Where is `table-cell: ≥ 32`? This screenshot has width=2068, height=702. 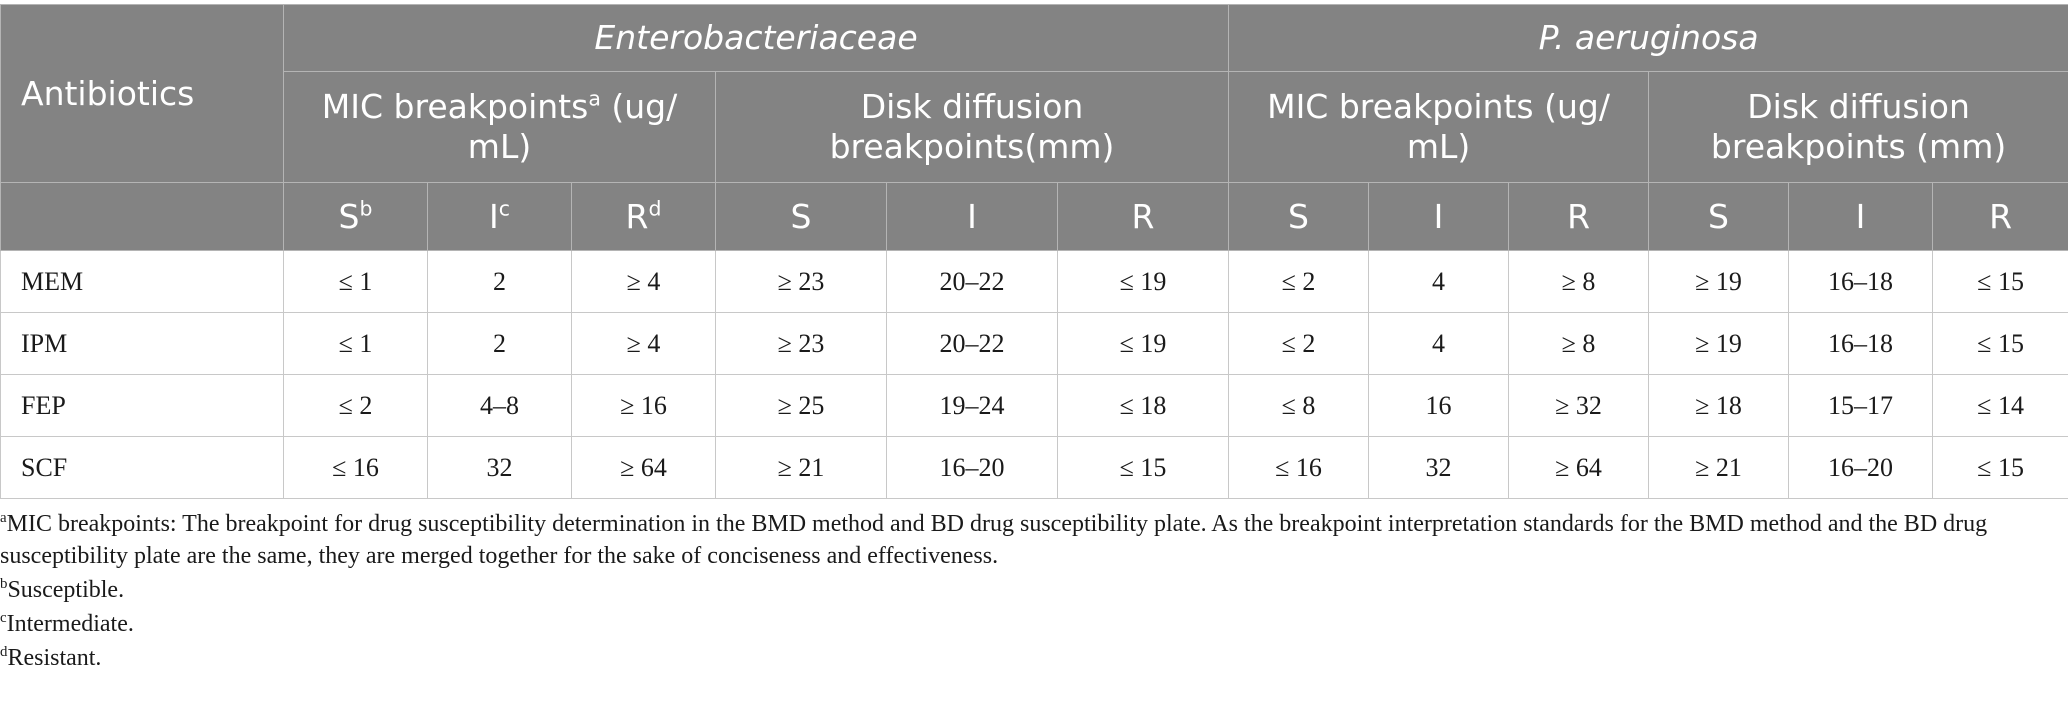 table-cell: ≥ 32 is located at coordinates (1579, 405).